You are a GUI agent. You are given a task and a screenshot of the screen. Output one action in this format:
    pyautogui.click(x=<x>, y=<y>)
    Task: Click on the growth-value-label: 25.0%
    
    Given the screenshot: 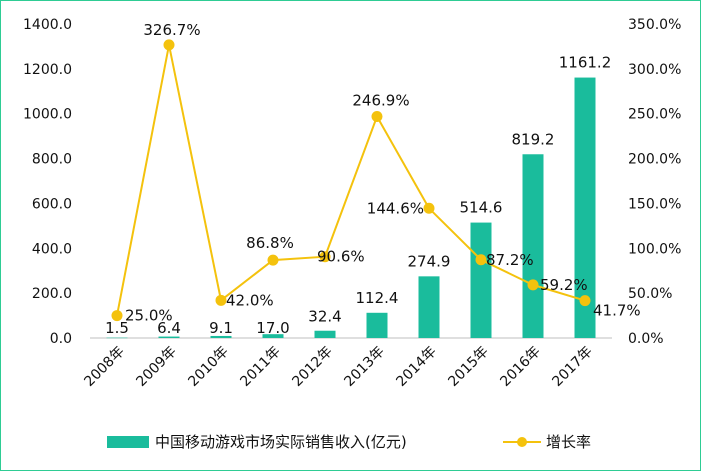 What is the action you would take?
    pyautogui.click(x=149, y=316)
    